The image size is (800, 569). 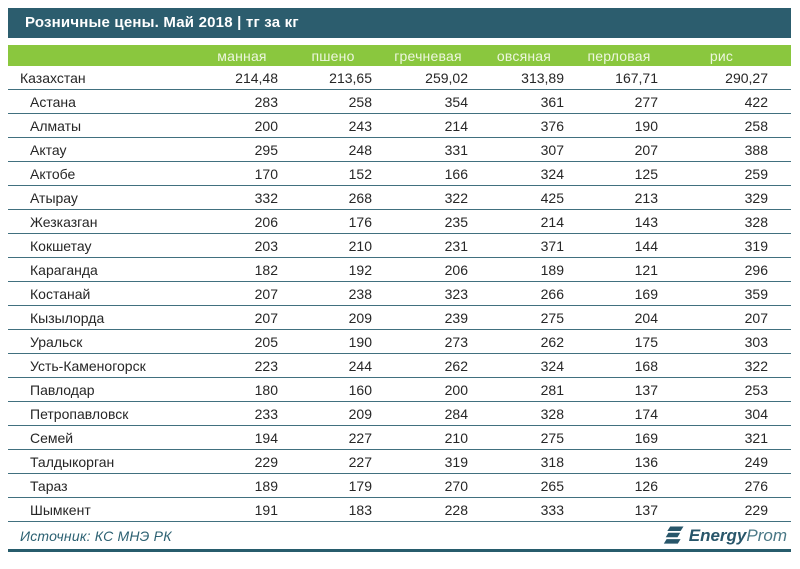 What do you see at coordinates (728, 413) in the screenshot?
I see `price-value: 304` at bounding box center [728, 413].